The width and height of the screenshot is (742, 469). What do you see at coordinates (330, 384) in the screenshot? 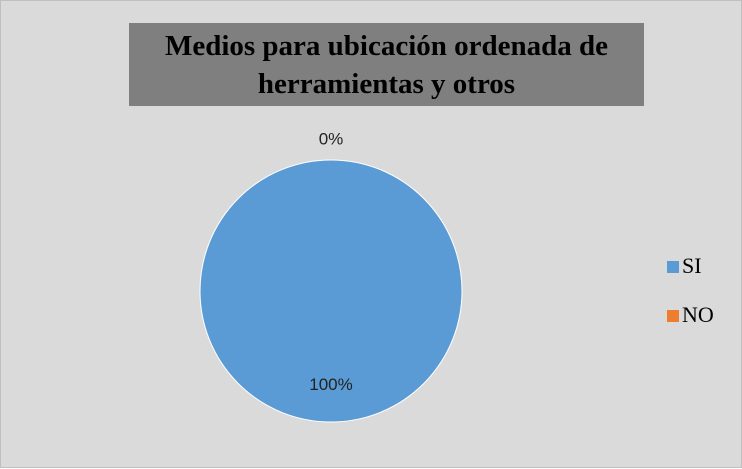
I see `data-label: 100%` at bounding box center [330, 384].